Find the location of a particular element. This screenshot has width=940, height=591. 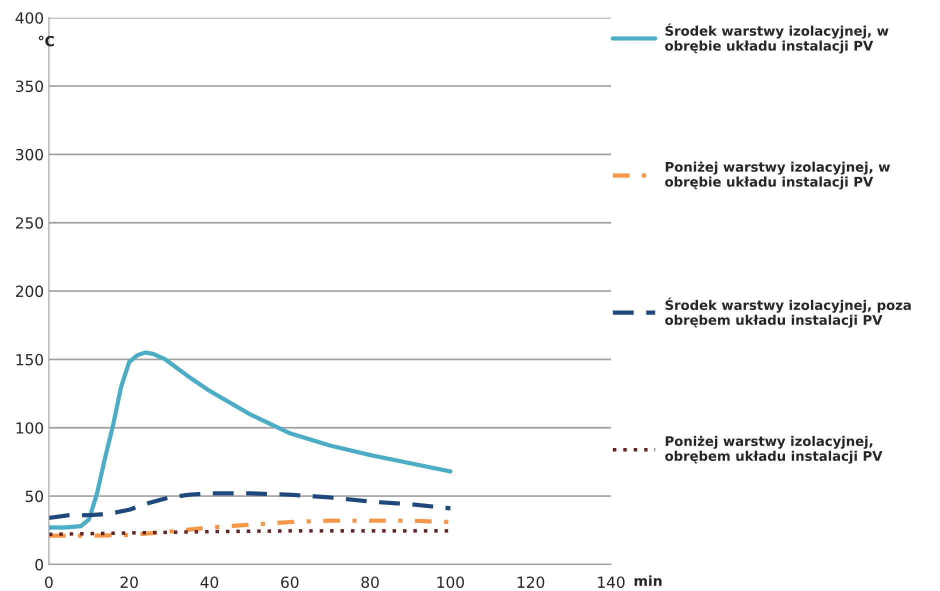

y-tick-label: 150 is located at coordinates (30, 360).